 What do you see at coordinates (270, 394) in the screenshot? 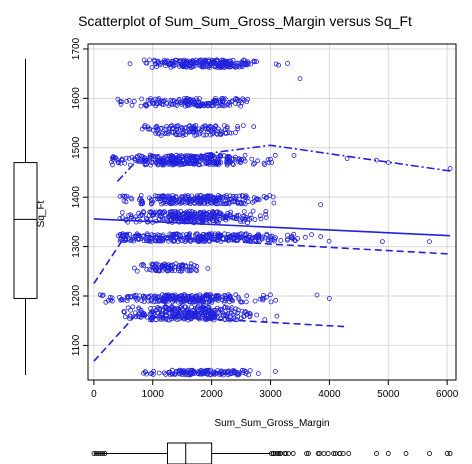
I see `x-tick-label: 3000` at bounding box center [270, 394].